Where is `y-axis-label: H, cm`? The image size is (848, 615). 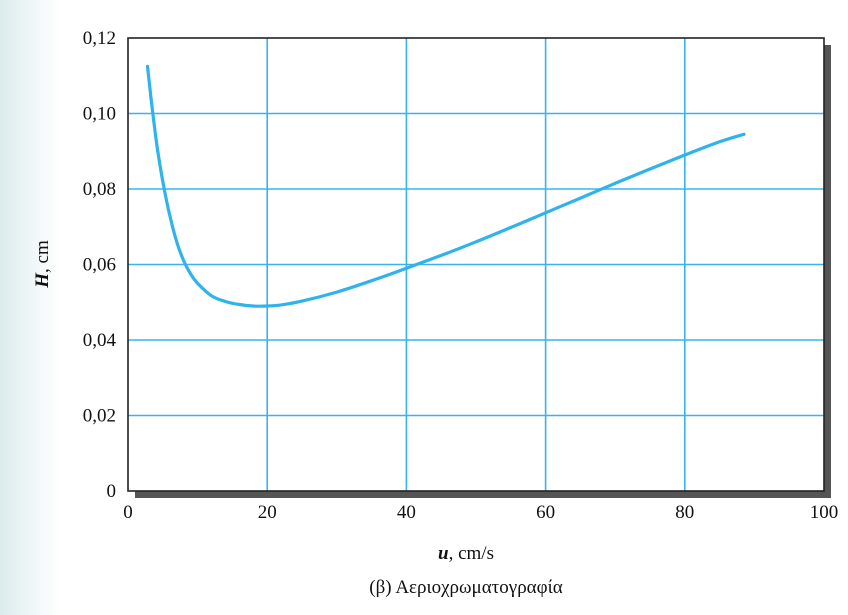
y-axis-label: H, cm is located at coordinates (42, 264).